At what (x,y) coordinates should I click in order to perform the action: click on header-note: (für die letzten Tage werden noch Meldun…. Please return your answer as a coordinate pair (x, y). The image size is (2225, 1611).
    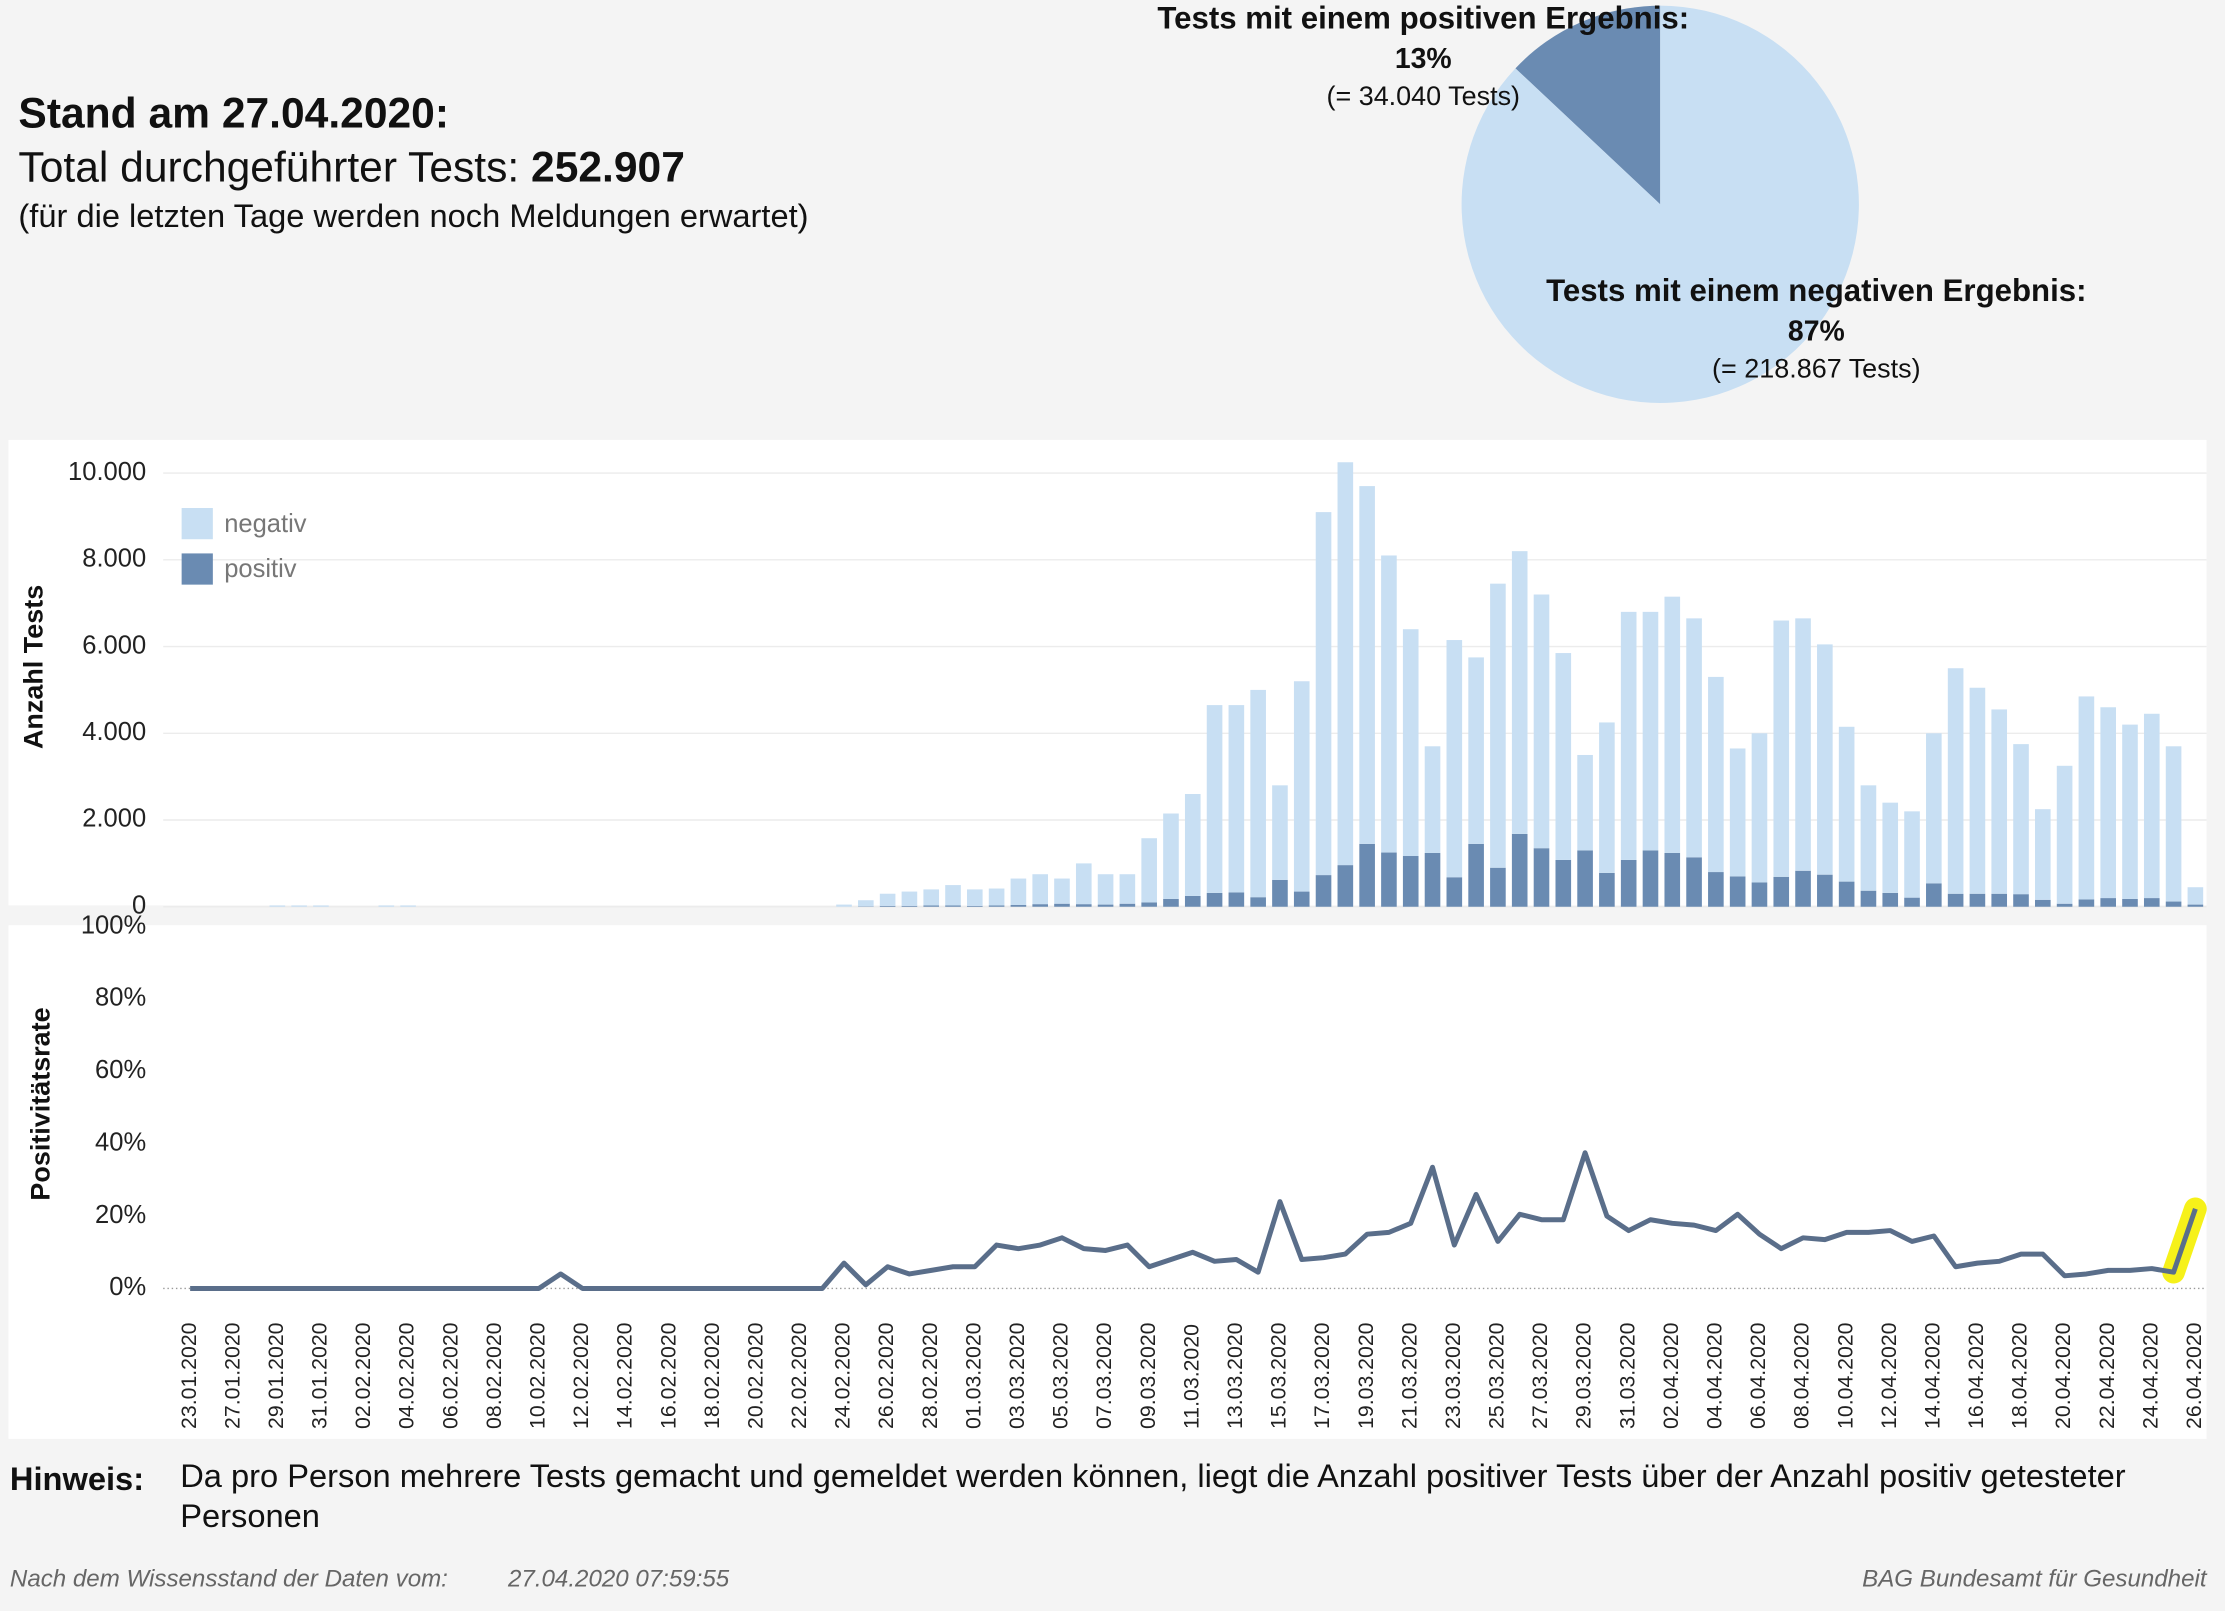
    Looking at the image, I should click on (413, 215).